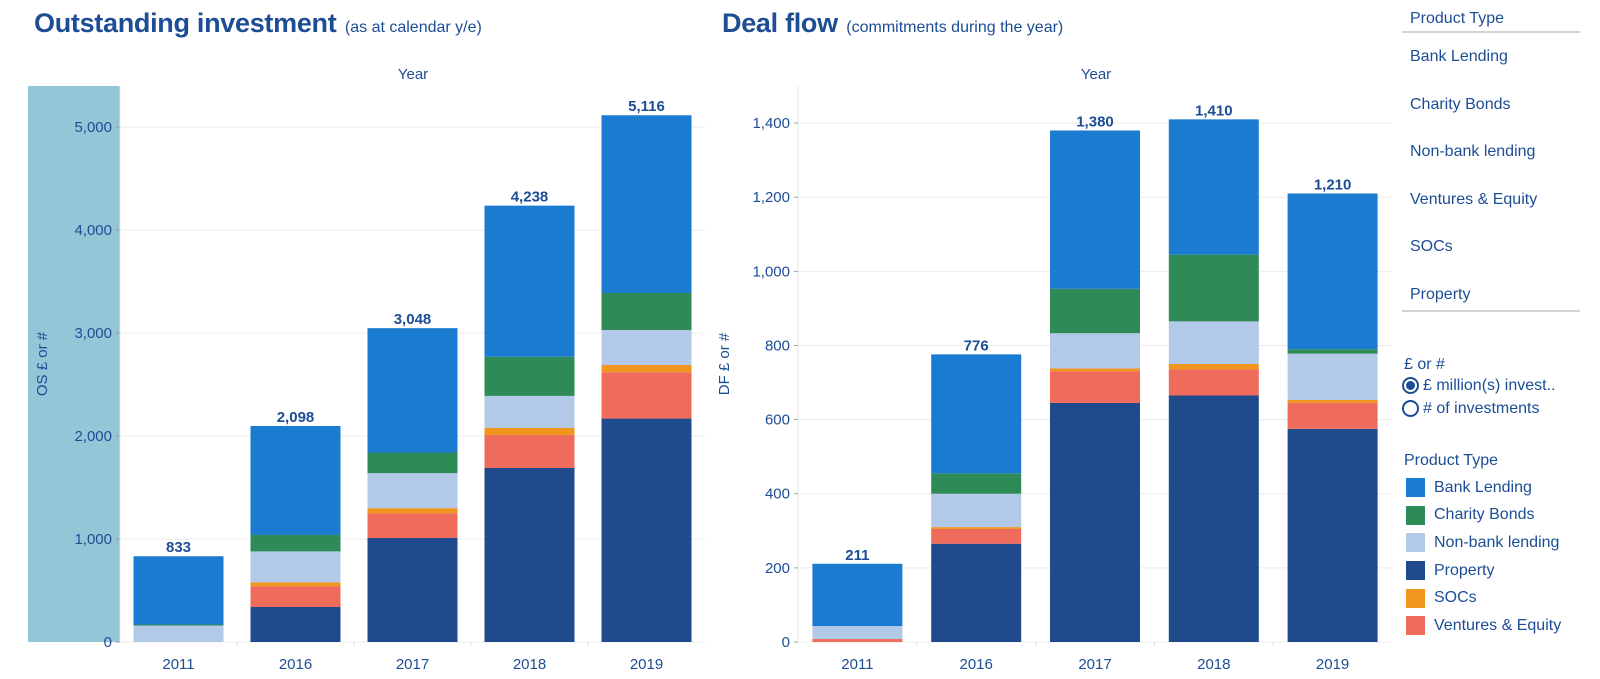 The image size is (1600, 679). Describe the element at coordinates (1491, 571) in the screenshot. I see `legend-item: Property` at that location.